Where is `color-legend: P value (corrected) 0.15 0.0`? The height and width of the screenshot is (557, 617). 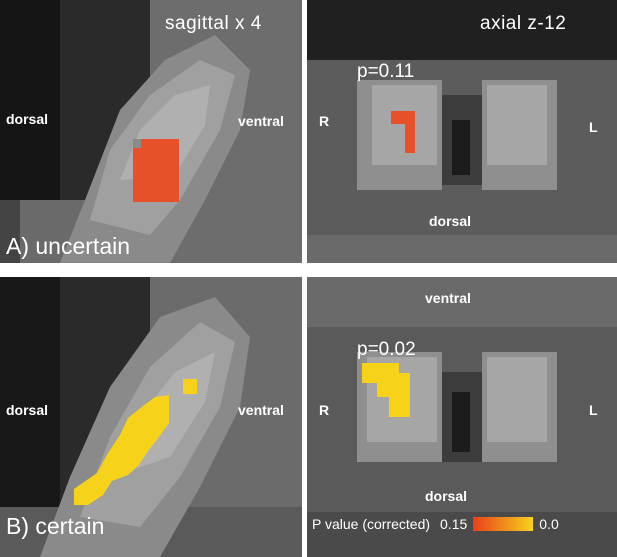 color-legend: P value (corrected) 0.15 0.0 is located at coordinates (435, 524).